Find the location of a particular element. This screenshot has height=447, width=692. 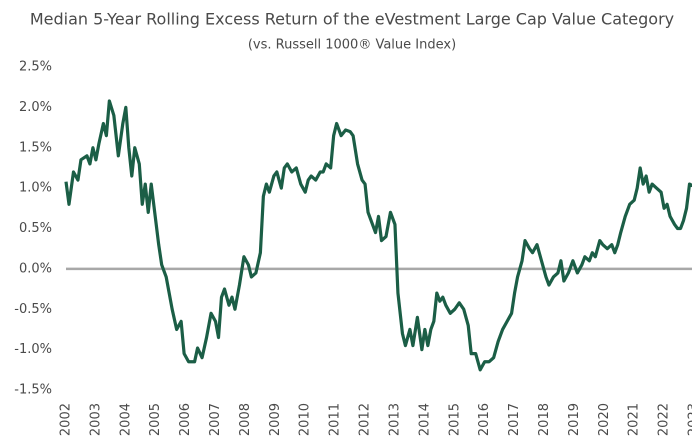

y-tick-label: 2.0% is located at coordinates (35, 107).